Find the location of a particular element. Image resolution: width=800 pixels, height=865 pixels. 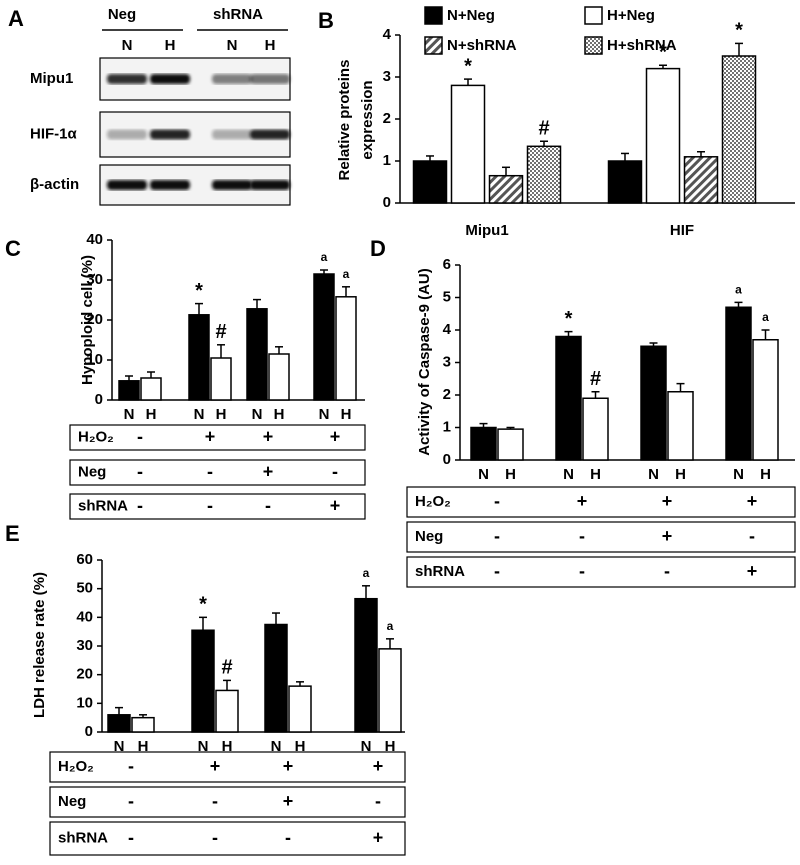

condition-name: Neg is located at coordinates (429, 536).